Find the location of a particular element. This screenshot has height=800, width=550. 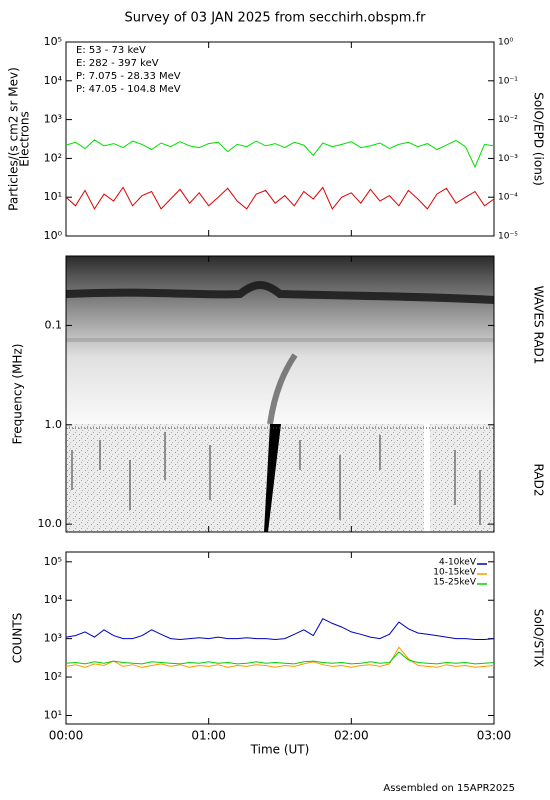

legend-label: 4-10keV is located at coordinates (458, 563).